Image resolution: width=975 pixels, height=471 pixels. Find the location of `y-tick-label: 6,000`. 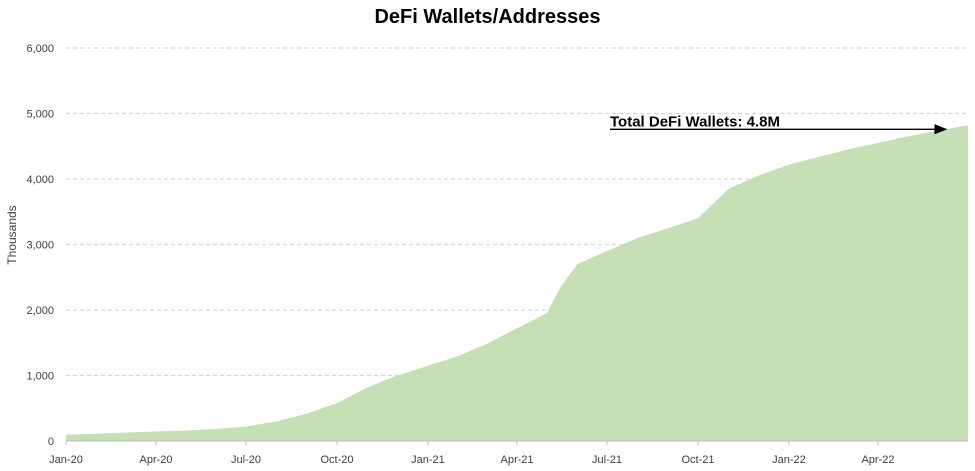

y-tick-label: 6,000 is located at coordinates (40, 49).